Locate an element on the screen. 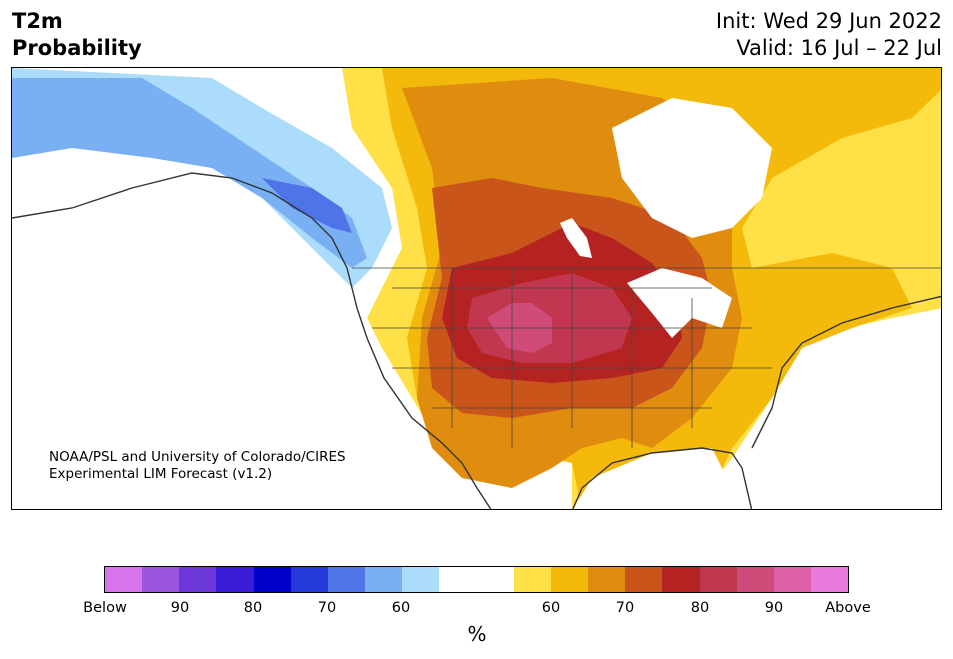  colorbar is located at coordinates (476, 579).